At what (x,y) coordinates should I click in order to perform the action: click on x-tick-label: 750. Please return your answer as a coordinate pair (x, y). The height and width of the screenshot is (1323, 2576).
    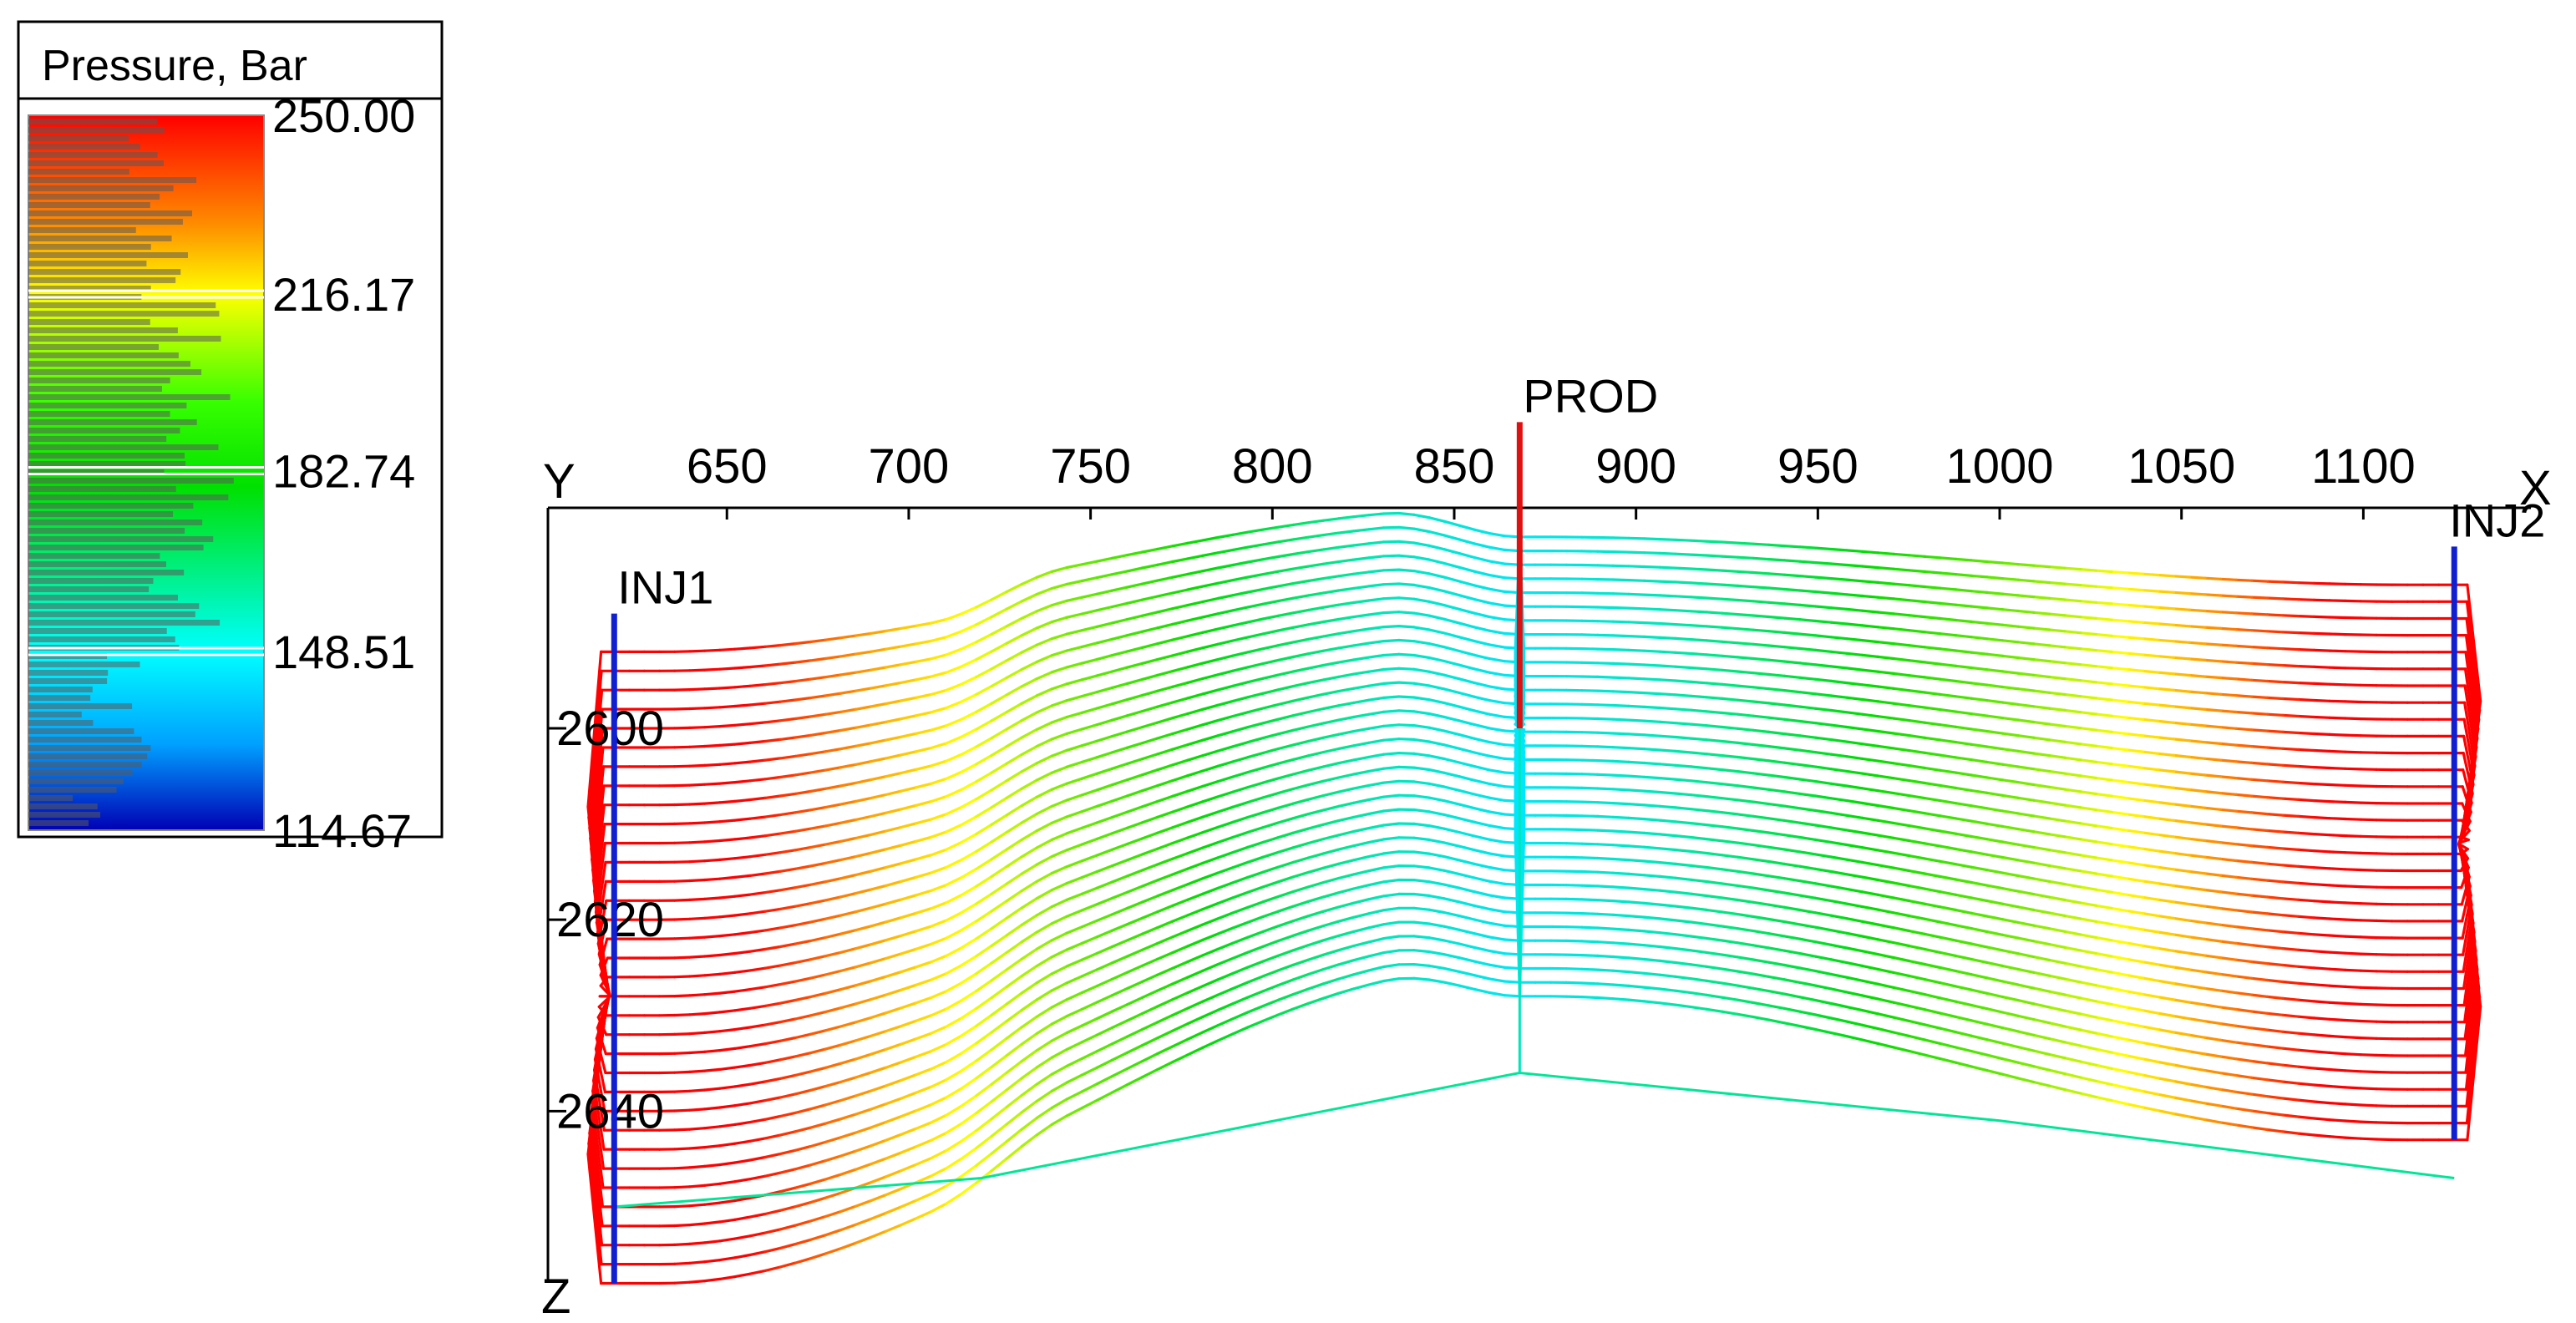
    Looking at the image, I should click on (1090, 466).